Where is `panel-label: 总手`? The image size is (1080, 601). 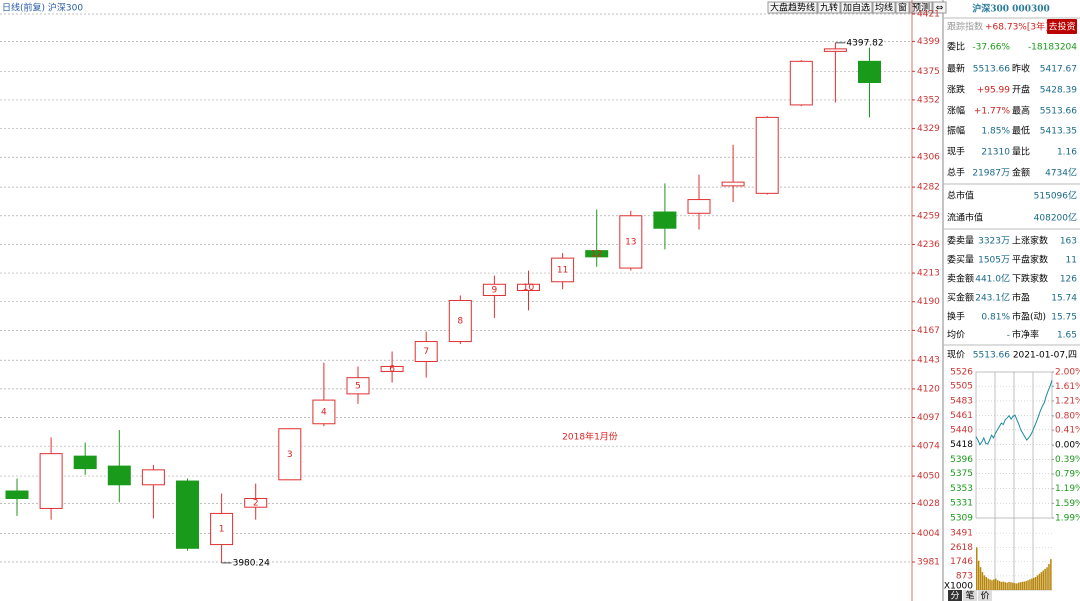 panel-label: 总手 is located at coordinates (956, 173).